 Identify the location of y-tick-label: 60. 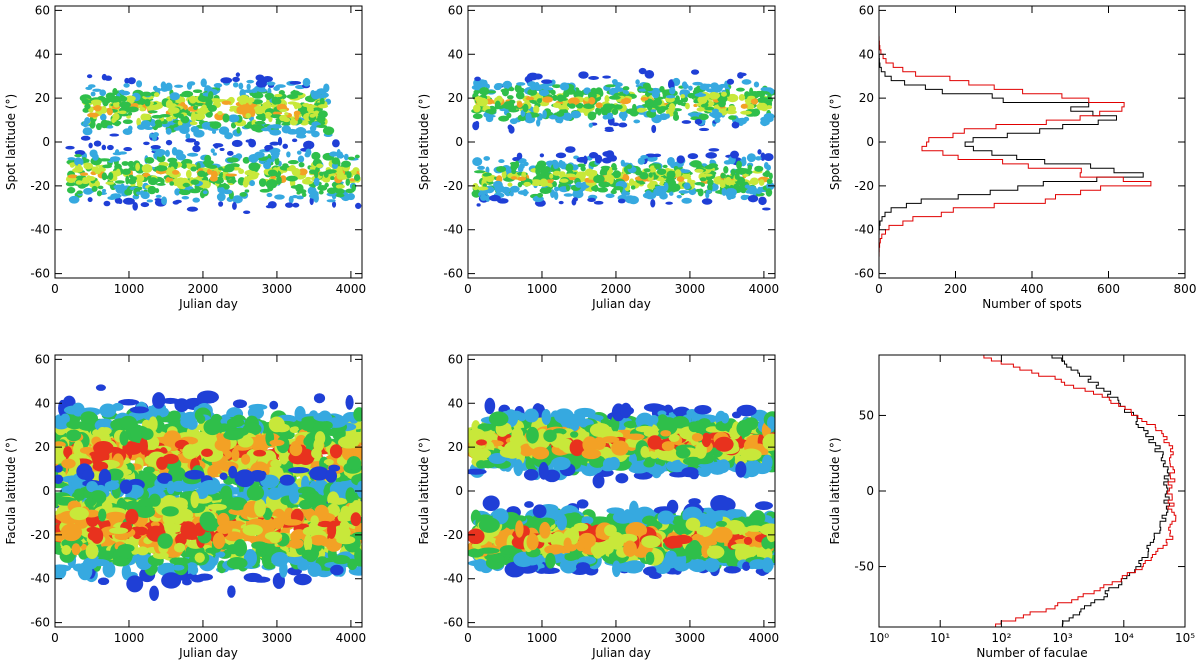
(42, 10).